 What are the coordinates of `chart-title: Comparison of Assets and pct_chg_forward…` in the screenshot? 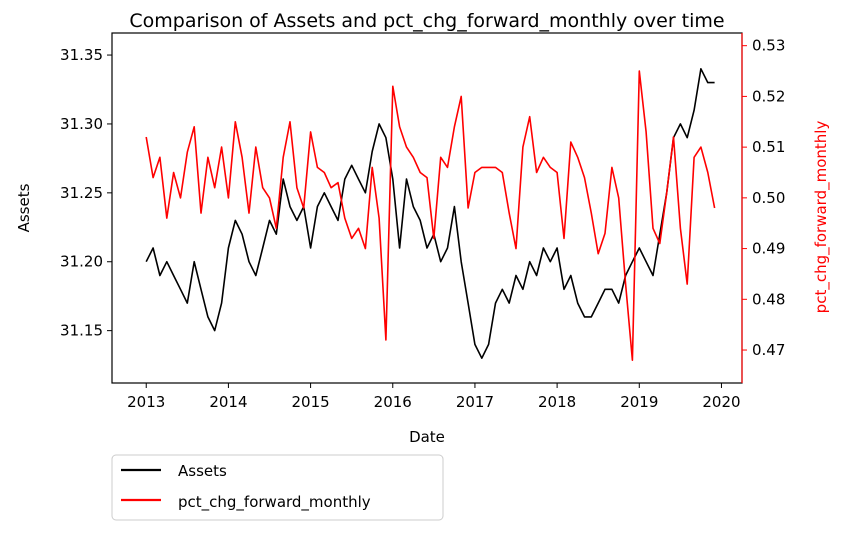 It's located at (426, 21).